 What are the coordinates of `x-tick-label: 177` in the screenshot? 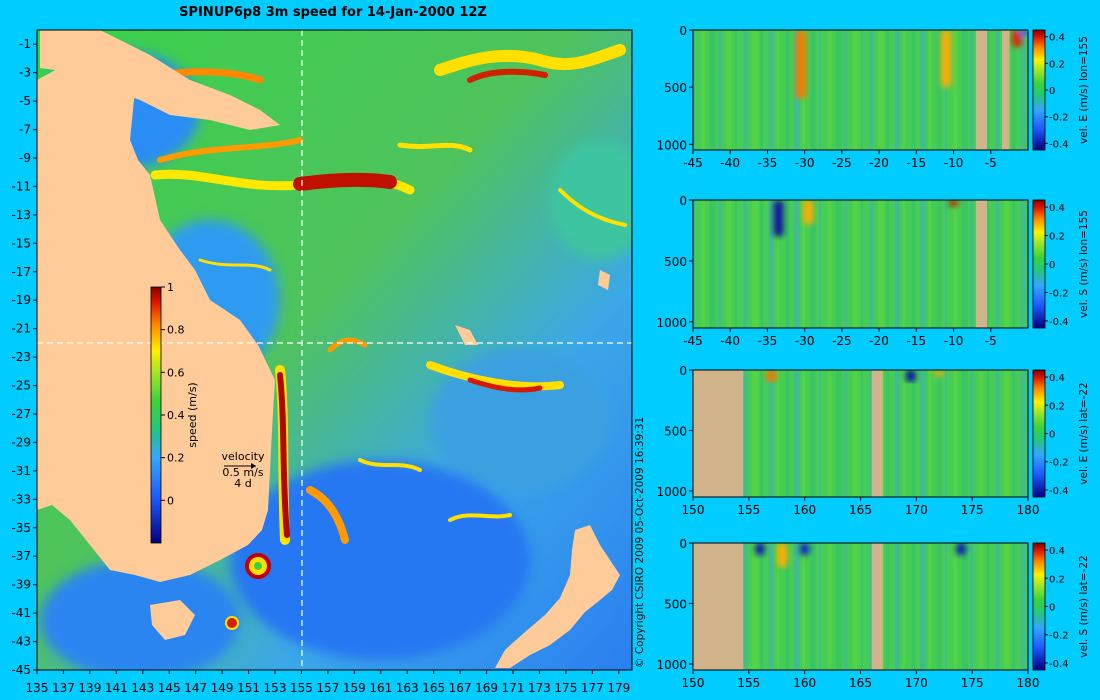 It's located at (592, 688).